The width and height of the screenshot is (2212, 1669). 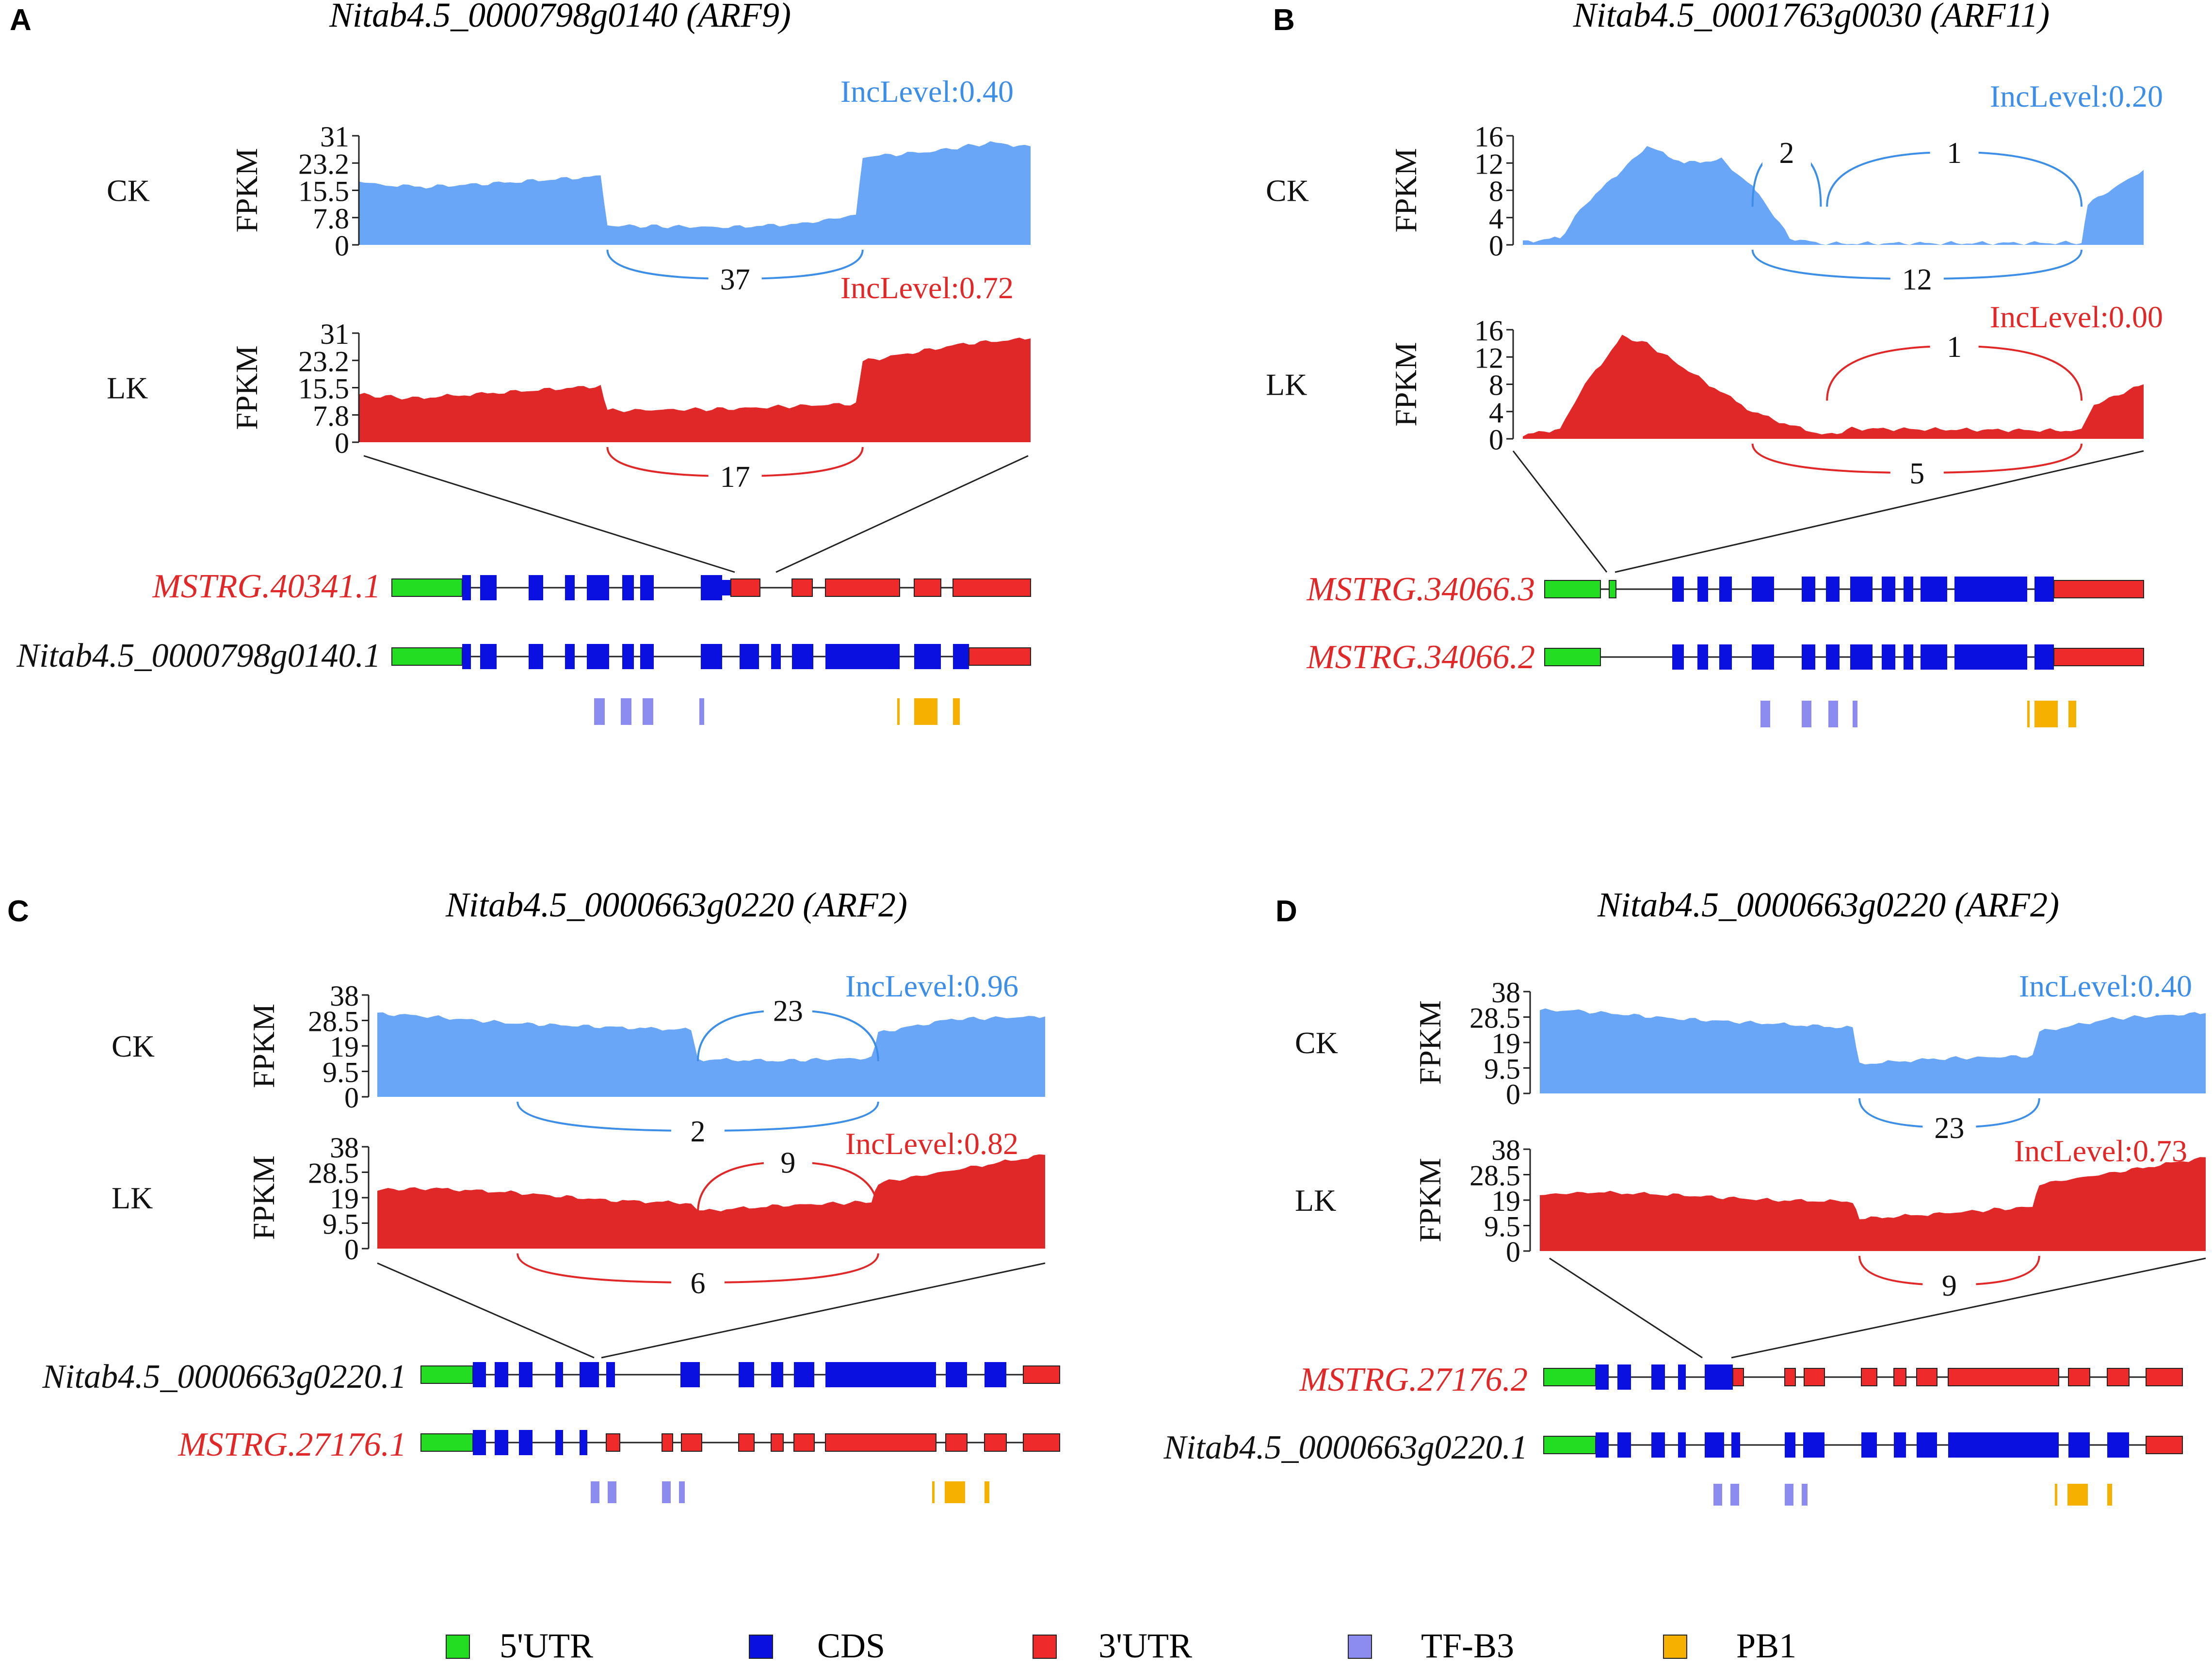 What do you see at coordinates (790, 1492) in the screenshot?
I see `domain-marks-c` at bounding box center [790, 1492].